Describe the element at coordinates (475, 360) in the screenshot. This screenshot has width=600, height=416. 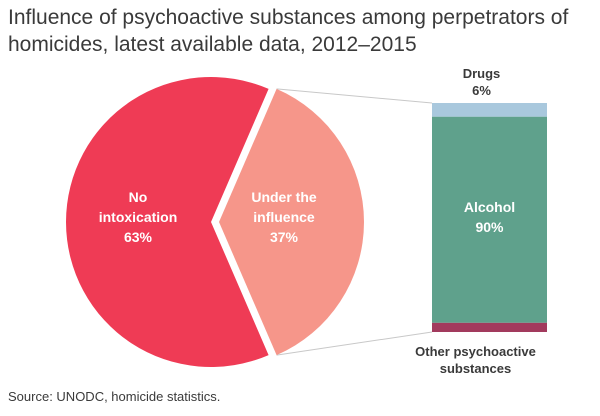
I see `bar-label-other: Other psychoactive substances` at that location.